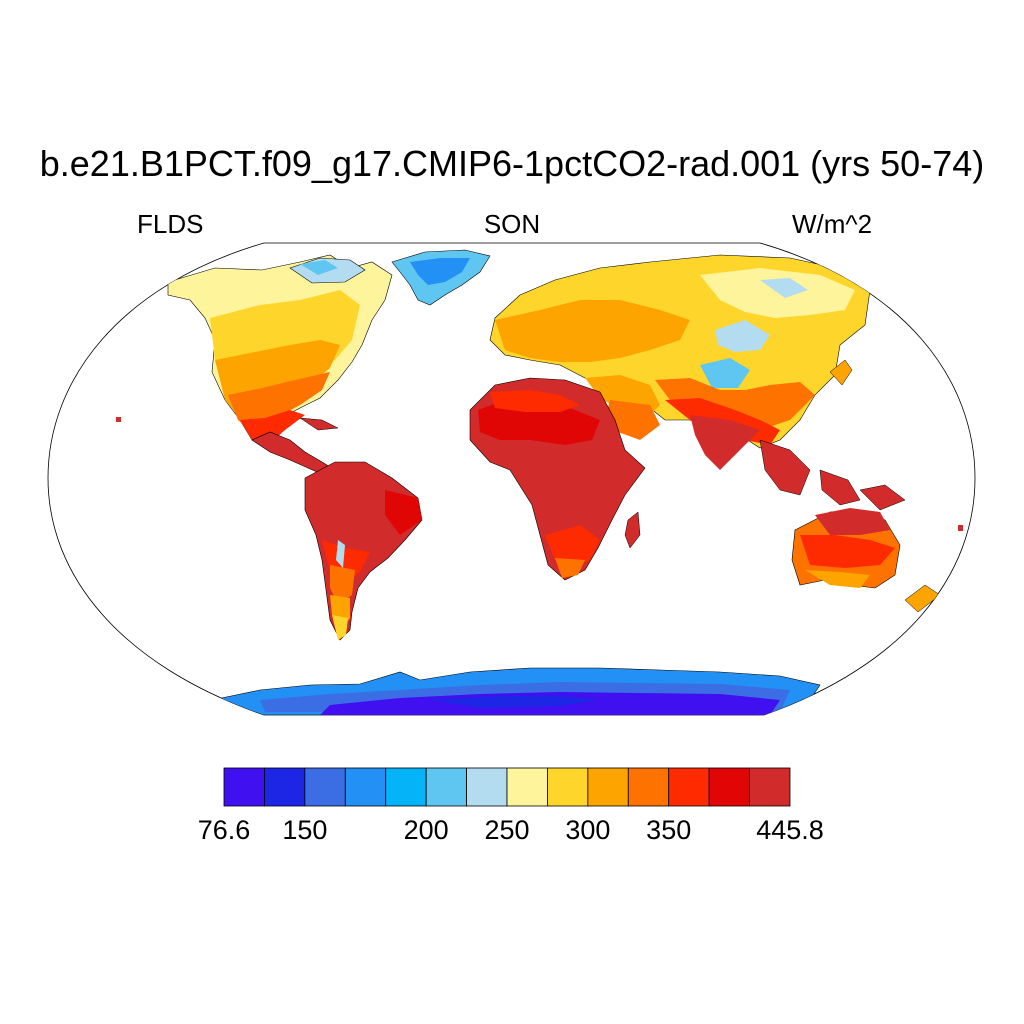 The image size is (1024, 1024). I want to click on north-america-landmass, so click(280, 365).